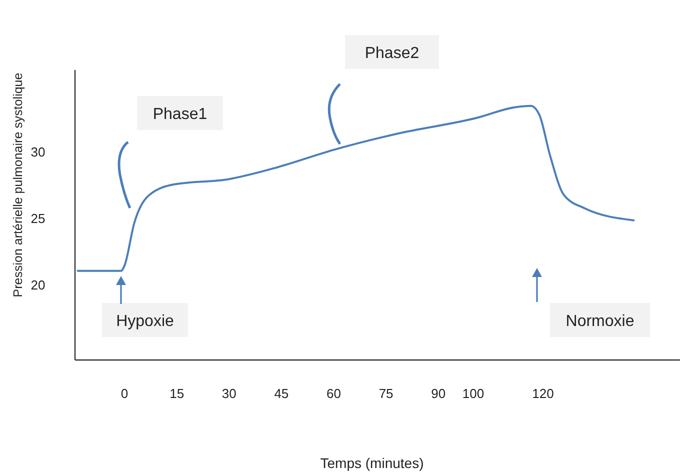  I want to click on annotation: Normoxie, so click(600, 321).